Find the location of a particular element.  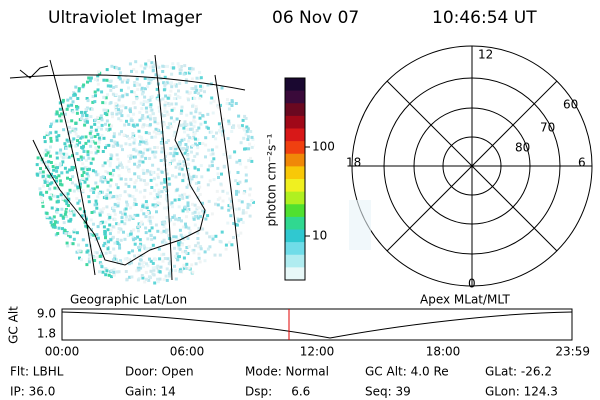

info-field: Seq: 39 is located at coordinates (388, 392).